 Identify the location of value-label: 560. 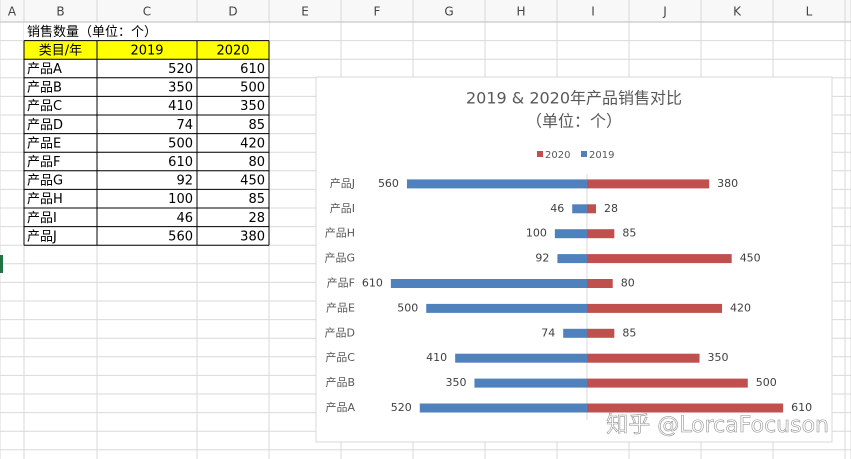
(388, 183).